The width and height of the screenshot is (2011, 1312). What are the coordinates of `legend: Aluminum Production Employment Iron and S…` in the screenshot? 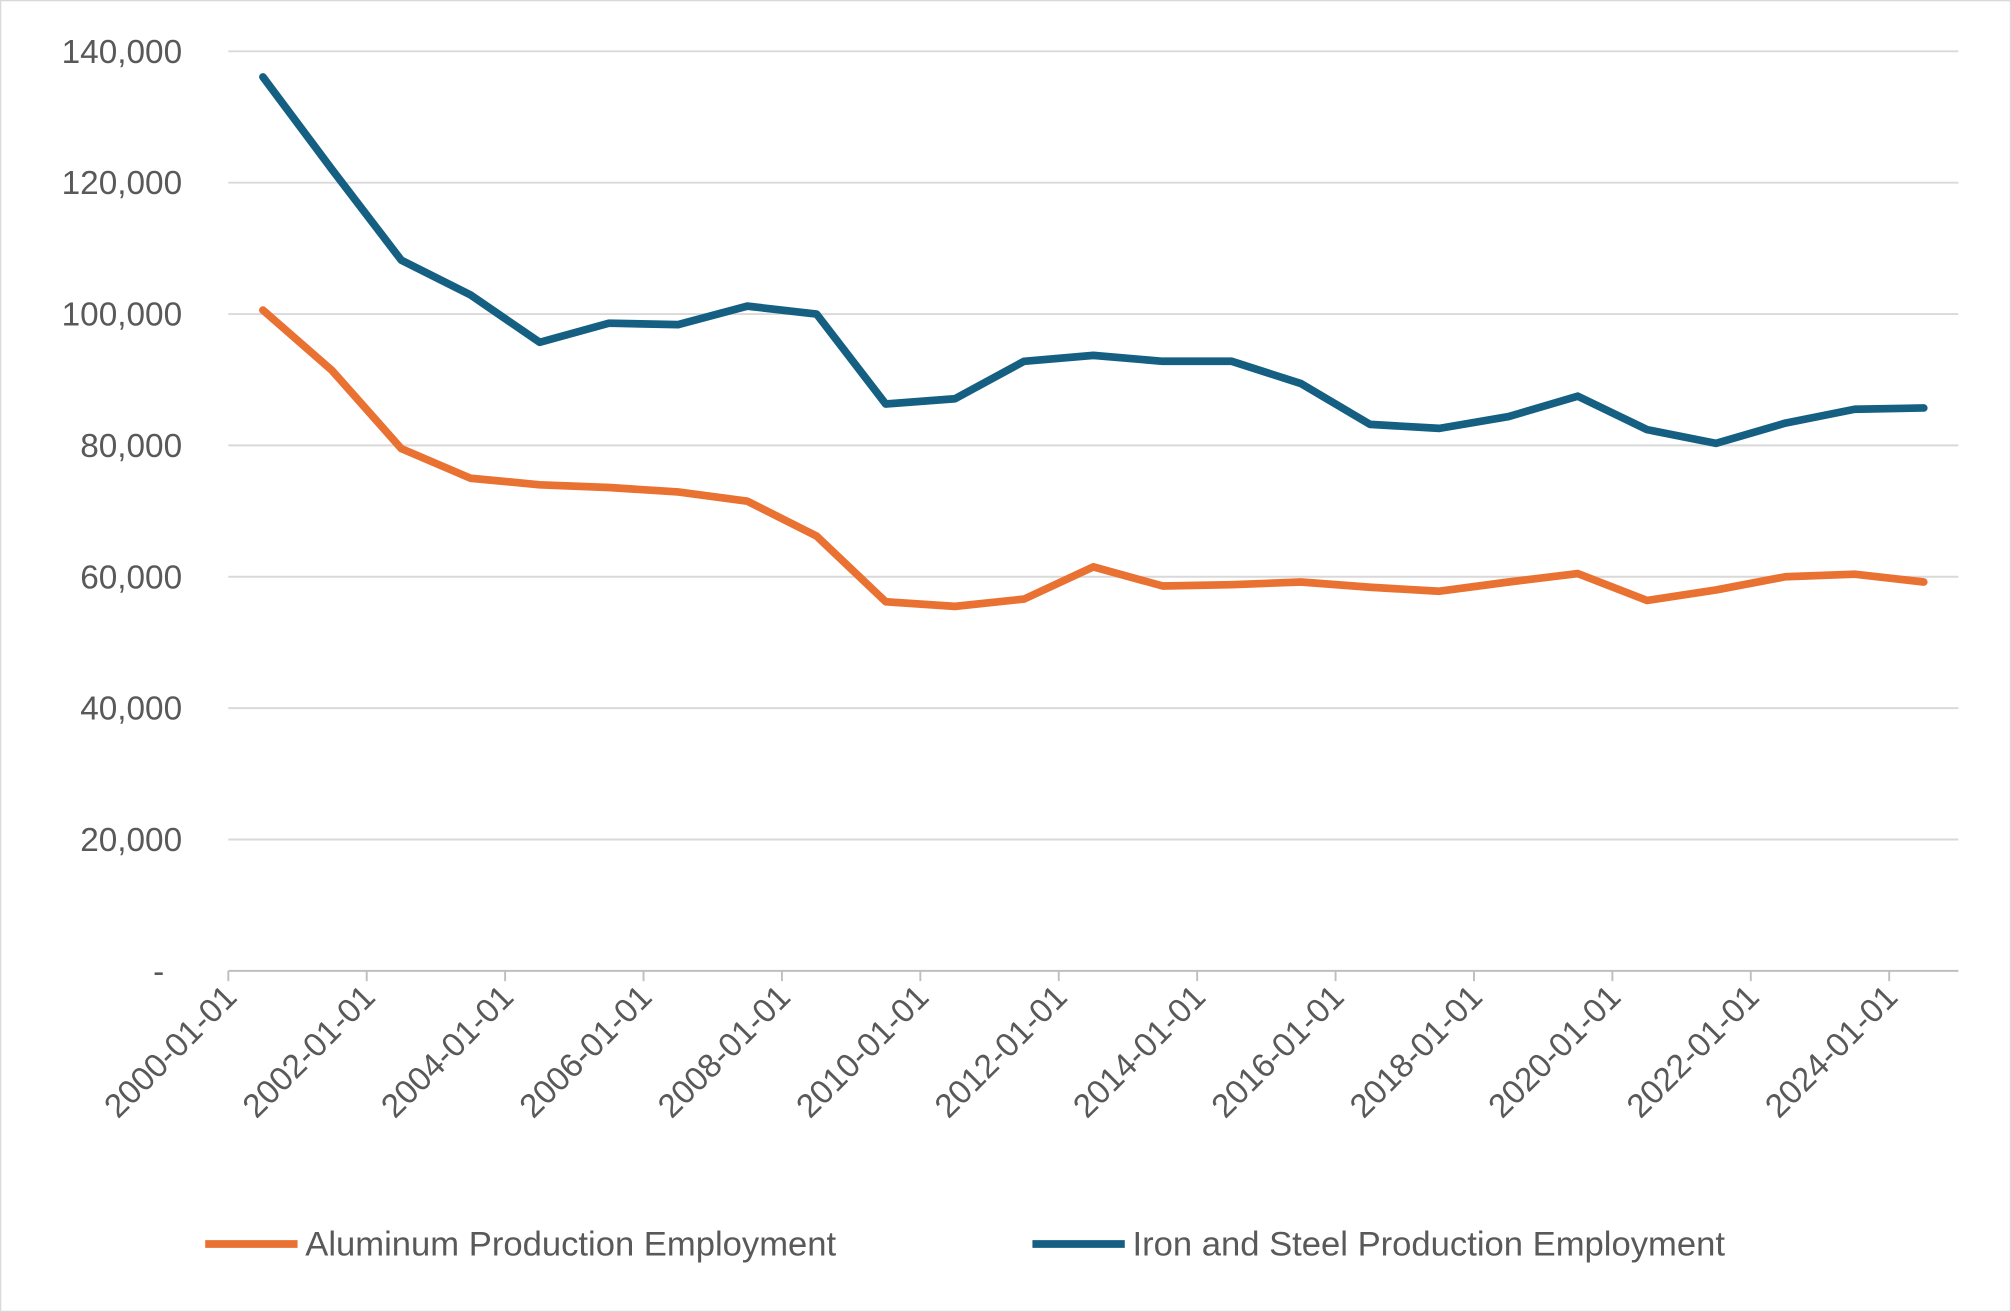 It's located at (965, 1245).